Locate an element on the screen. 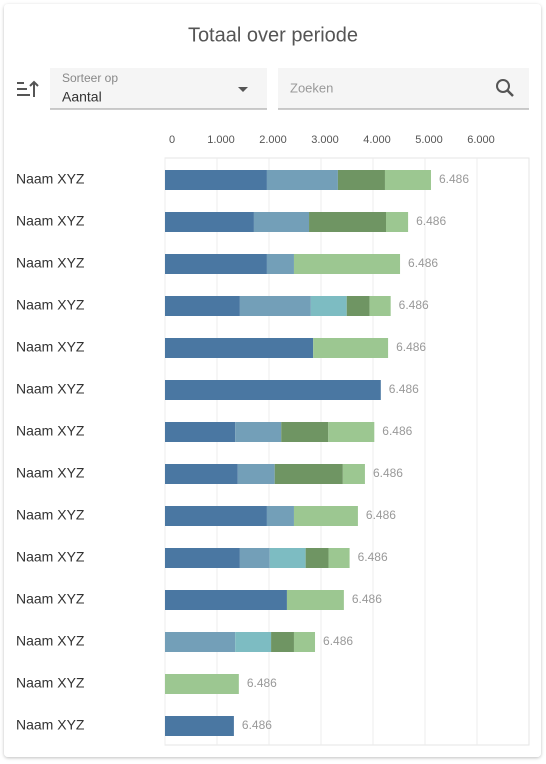 The image size is (546, 764). select-bg is located at coordinates (158, 88).